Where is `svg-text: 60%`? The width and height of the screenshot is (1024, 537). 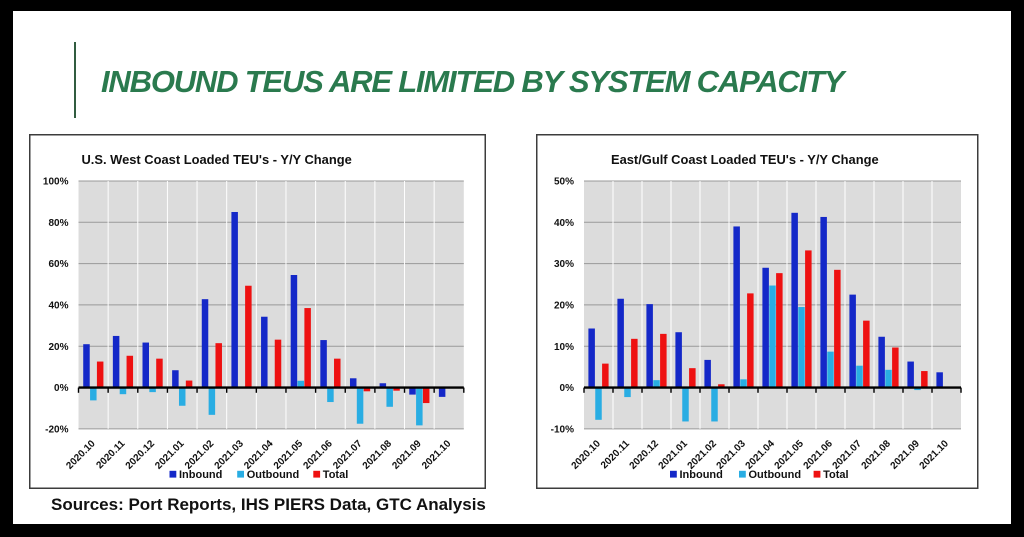
svg-text: 60% is located at coordinates (58, 264).